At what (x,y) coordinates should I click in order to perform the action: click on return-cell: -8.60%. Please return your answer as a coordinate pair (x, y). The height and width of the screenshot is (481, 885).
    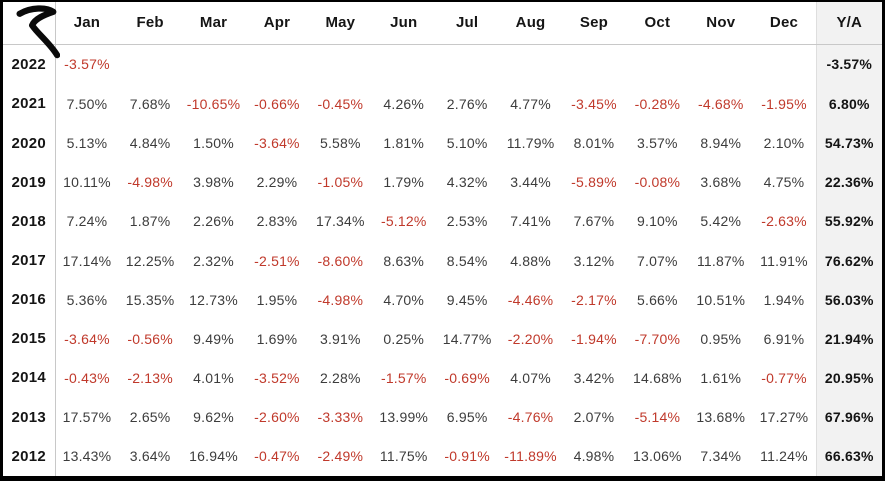
    Looking at the image, I should click on (340, 260).